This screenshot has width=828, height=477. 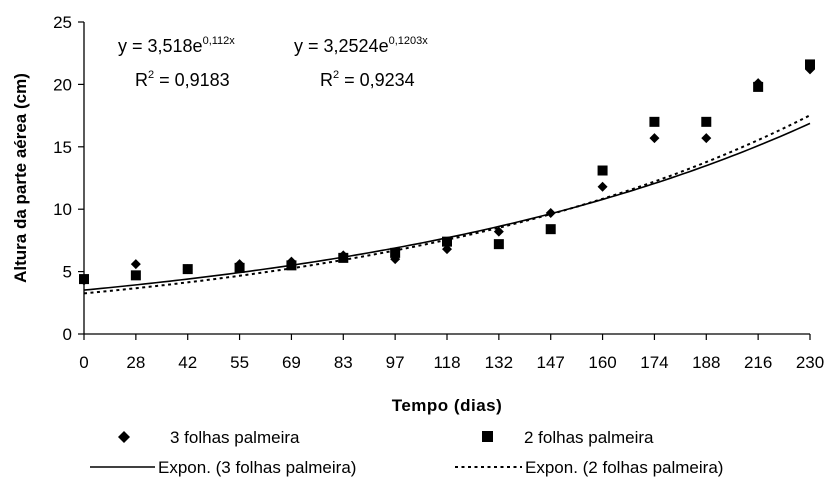 I want to click on x-tick-label: 97, so click(x=395, y=362).